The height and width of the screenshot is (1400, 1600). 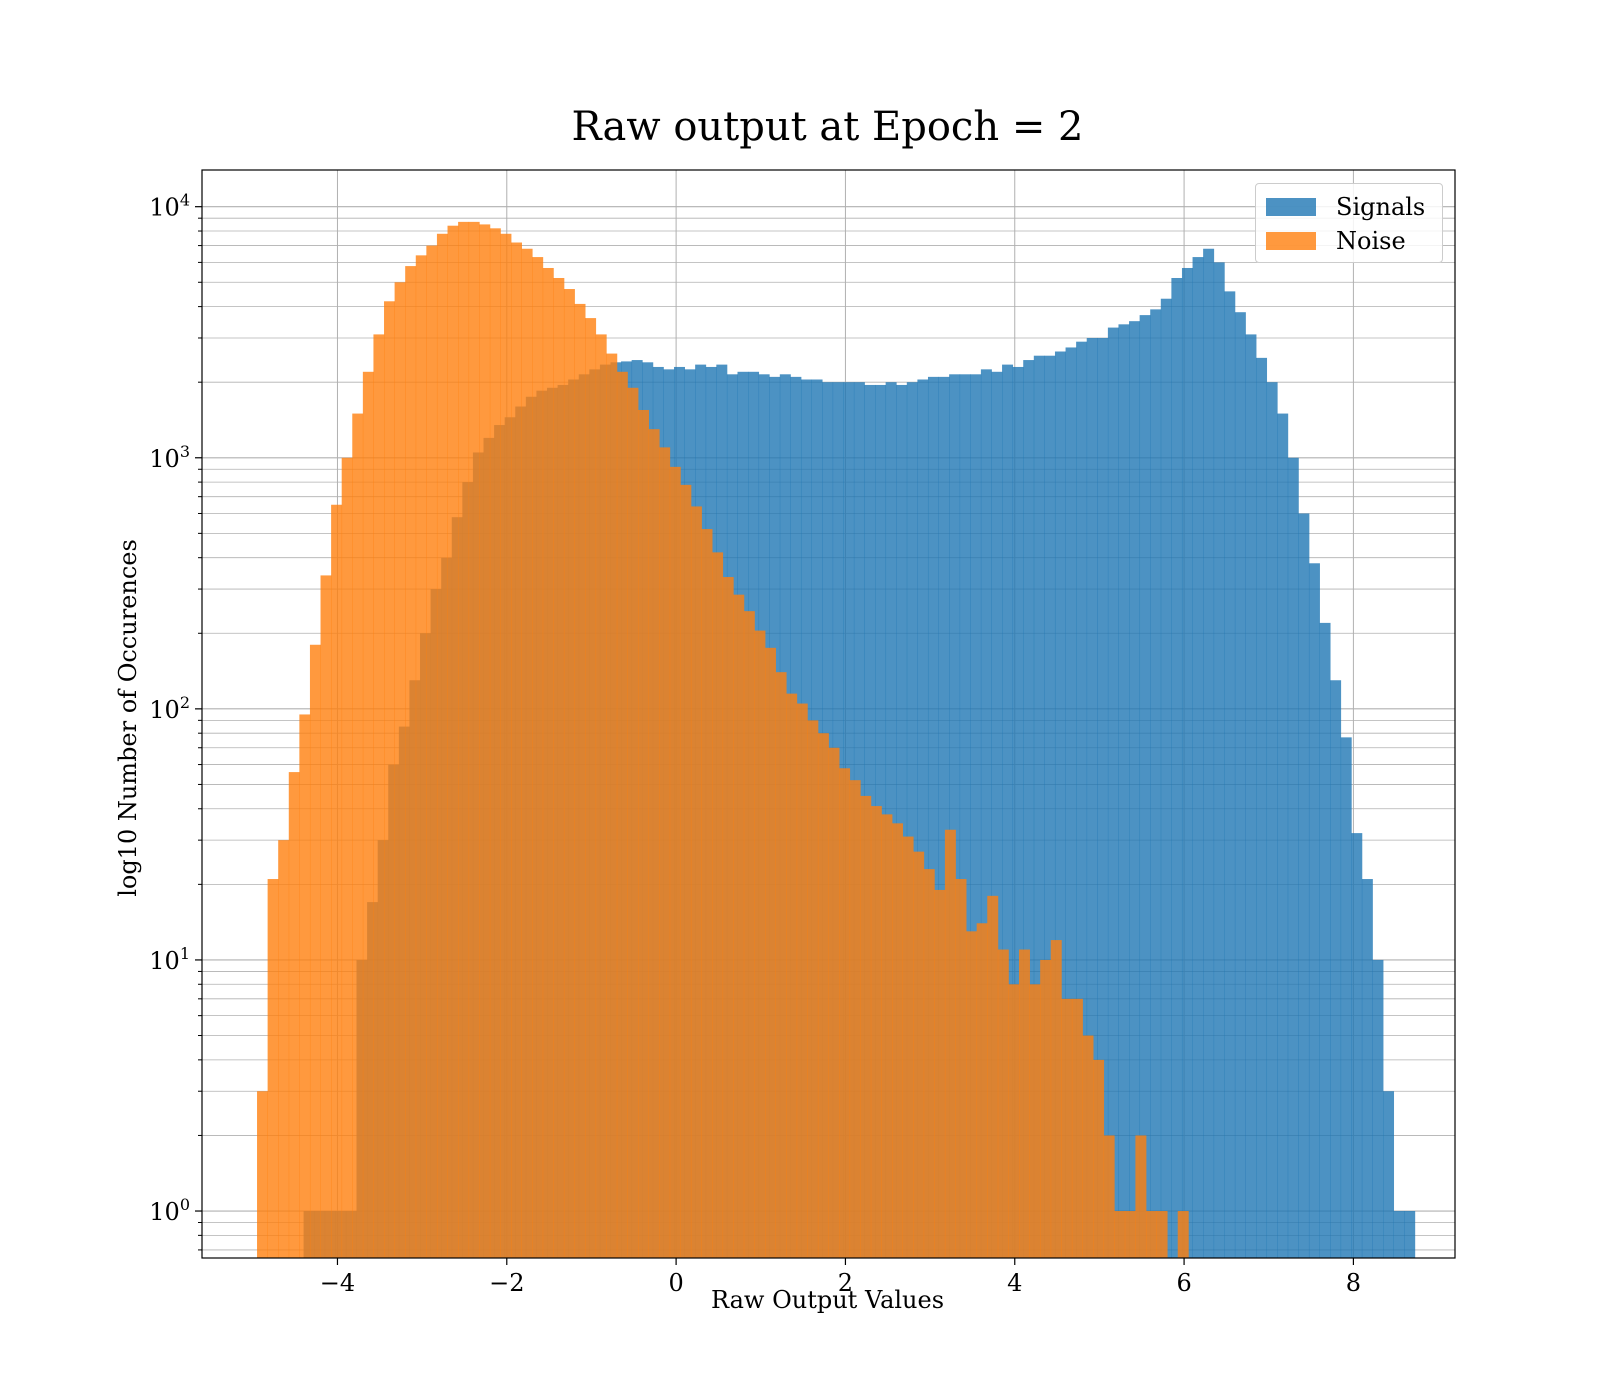 I want to click on x-axis-ticks: −4 −2 0 2 4 6 8, so click(x=840, y=1277).